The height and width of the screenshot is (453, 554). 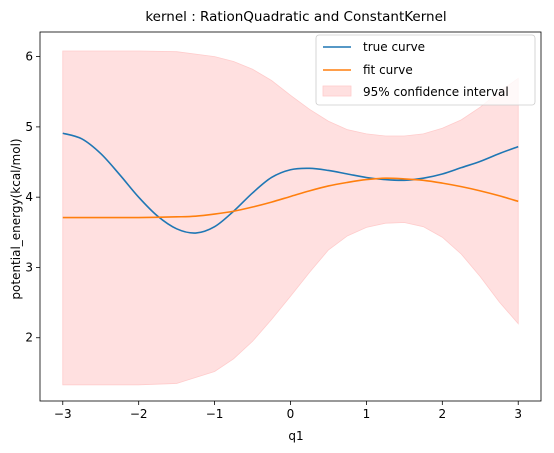 What do you see at coordinates (442, 414) in the screenshot?
I see `x-tick-label: 2` at bounding box center [442, 414].